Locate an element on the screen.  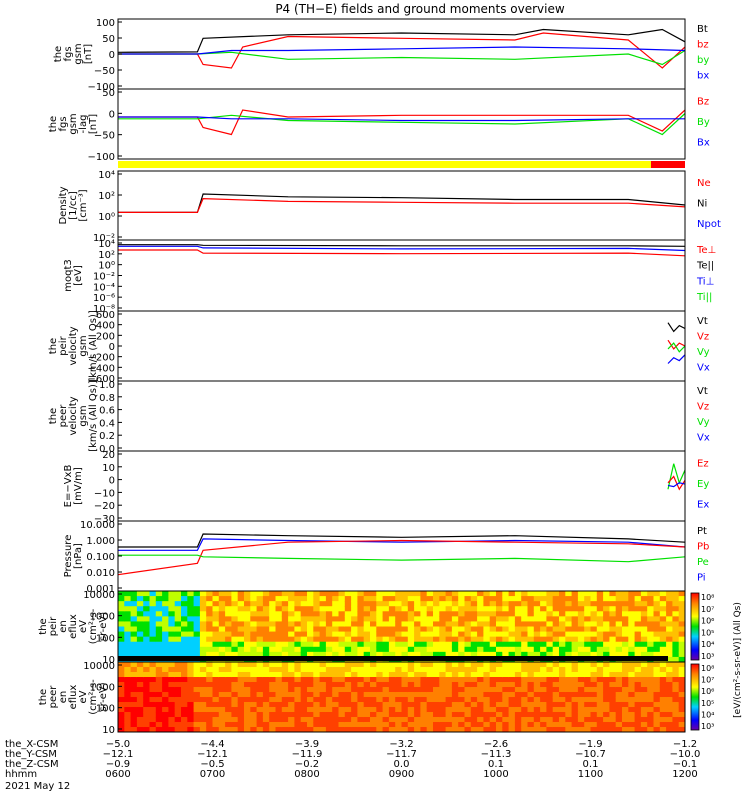
x-tick-label: −11.9 is located at coordinates (307, 754).